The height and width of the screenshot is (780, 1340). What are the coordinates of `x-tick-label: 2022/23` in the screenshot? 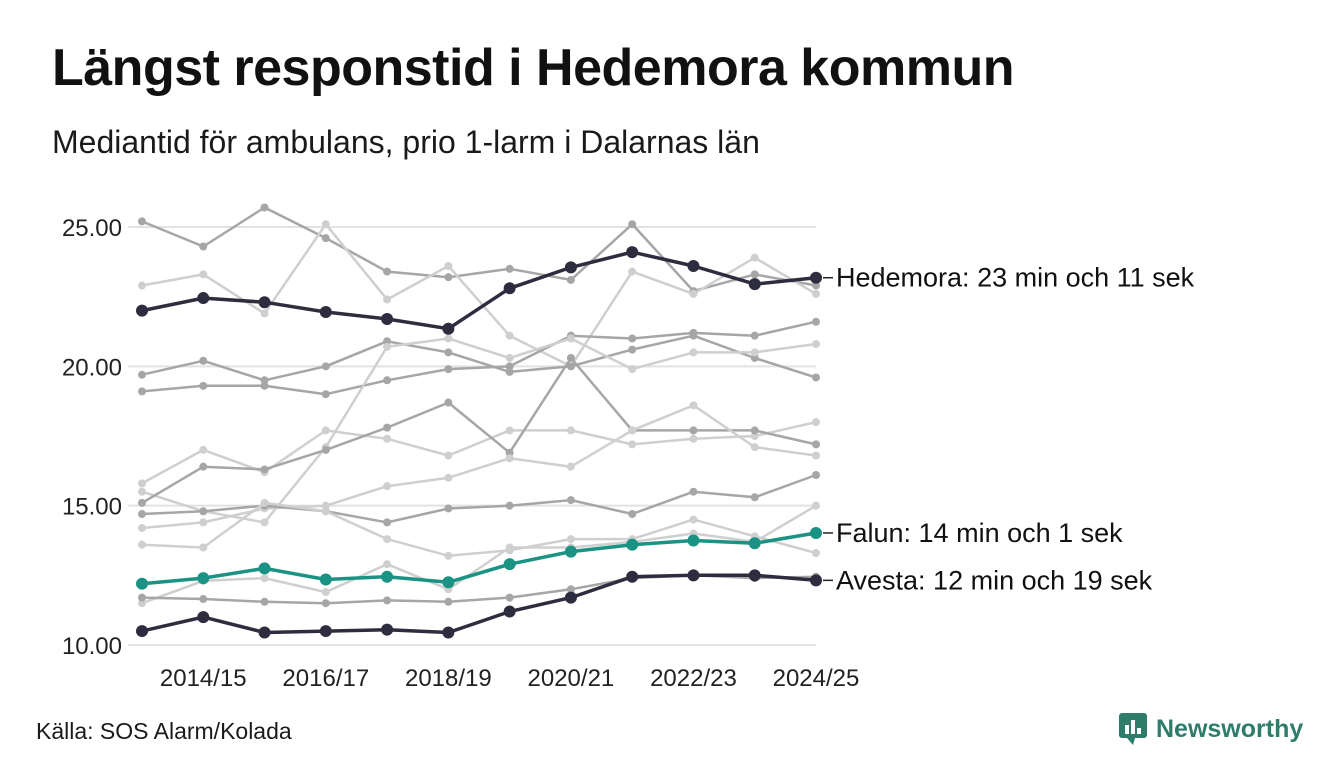 It's located at (693, 678).